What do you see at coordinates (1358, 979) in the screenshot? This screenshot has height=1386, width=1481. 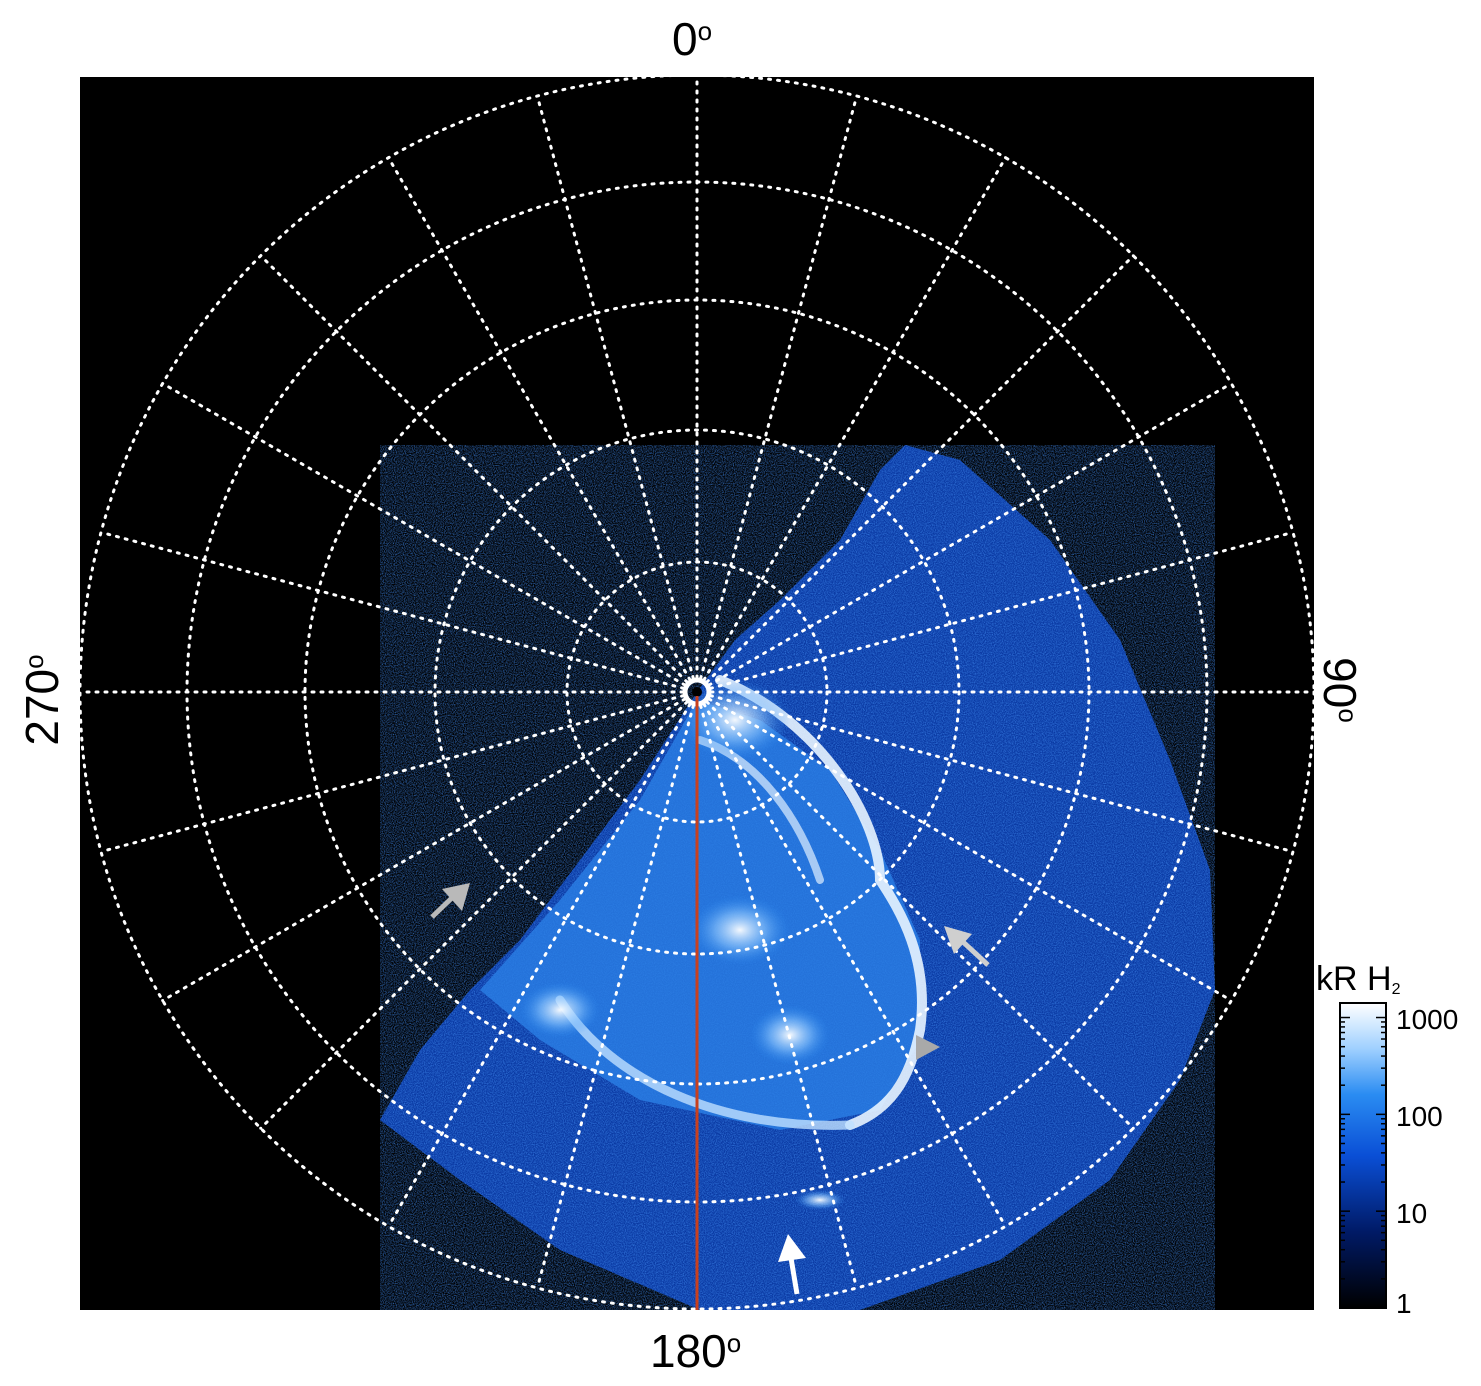 I see `colorbar-title: kR H2` at bounding box center [1358, 979].